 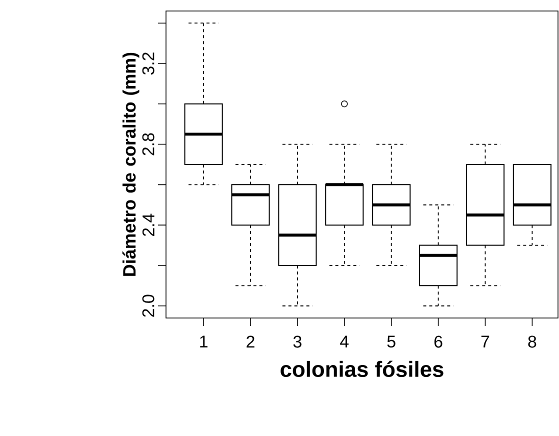 What do you see at coordinates (250, 342) in the screenshot?
I see `x-tick-label: 2` at bounding box center [250, 342].